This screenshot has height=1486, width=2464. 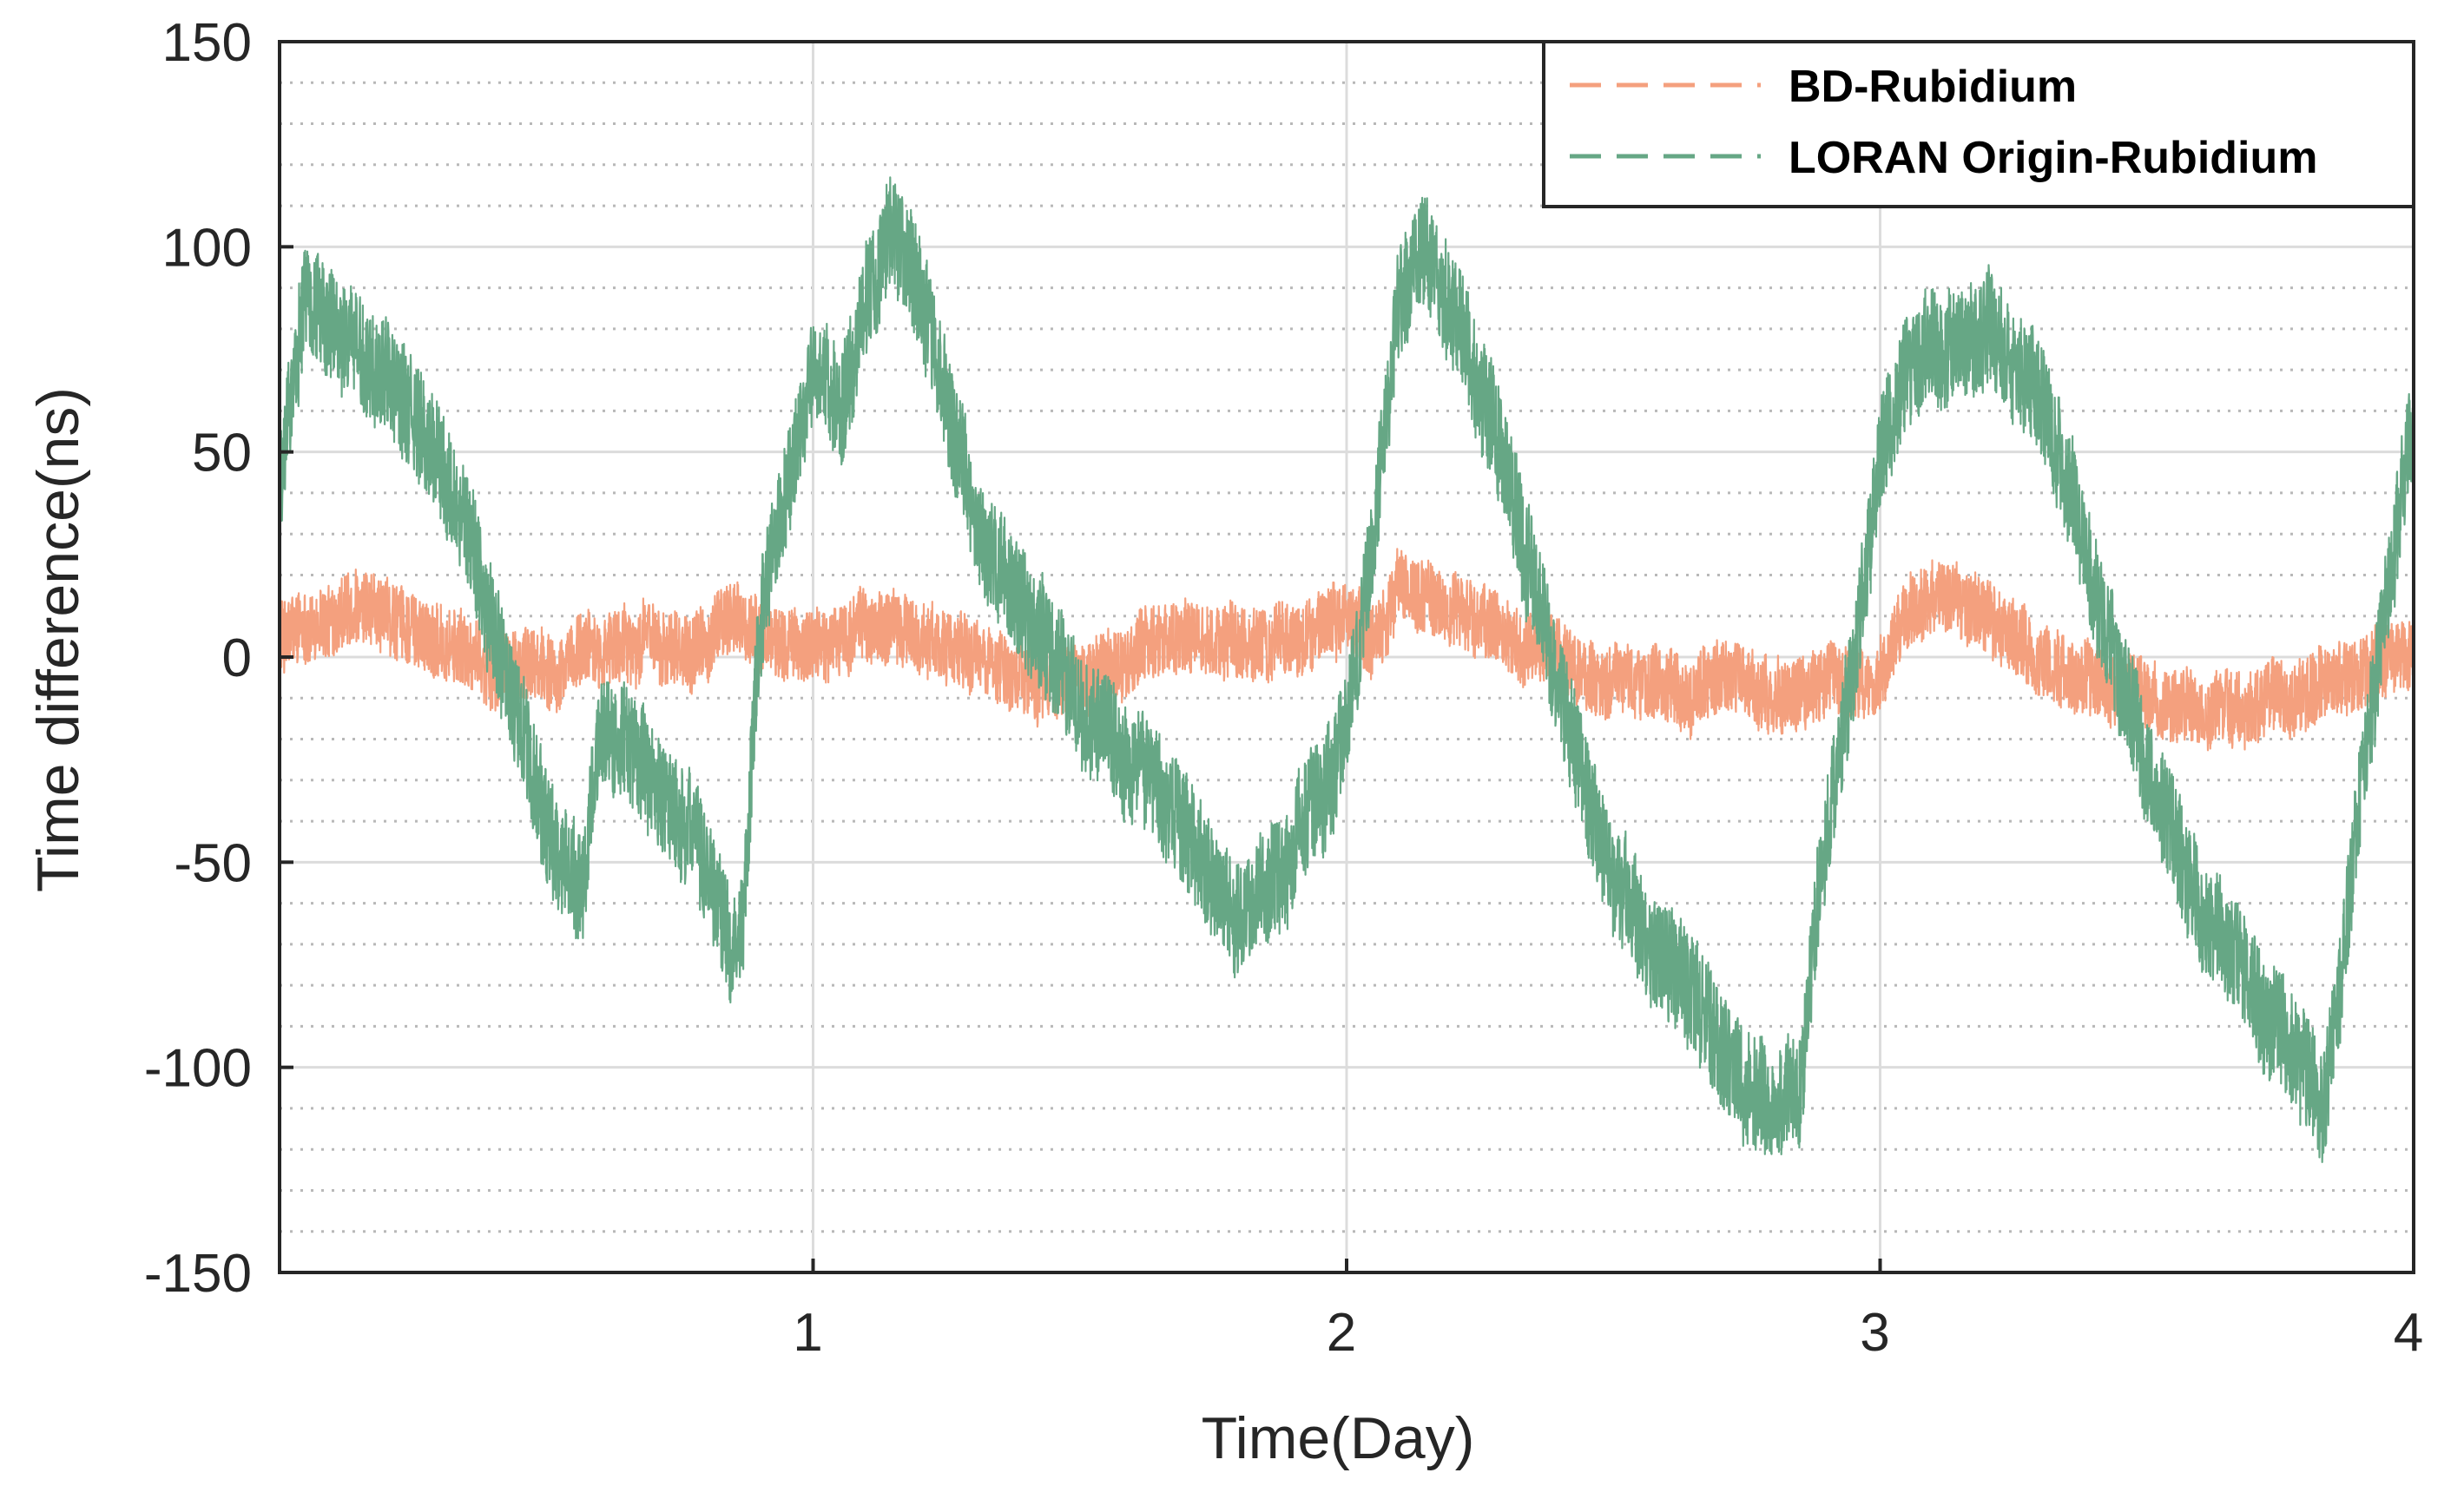 I want to click on y-axis-title: Time difference(ns), so click(x=58, y=639).